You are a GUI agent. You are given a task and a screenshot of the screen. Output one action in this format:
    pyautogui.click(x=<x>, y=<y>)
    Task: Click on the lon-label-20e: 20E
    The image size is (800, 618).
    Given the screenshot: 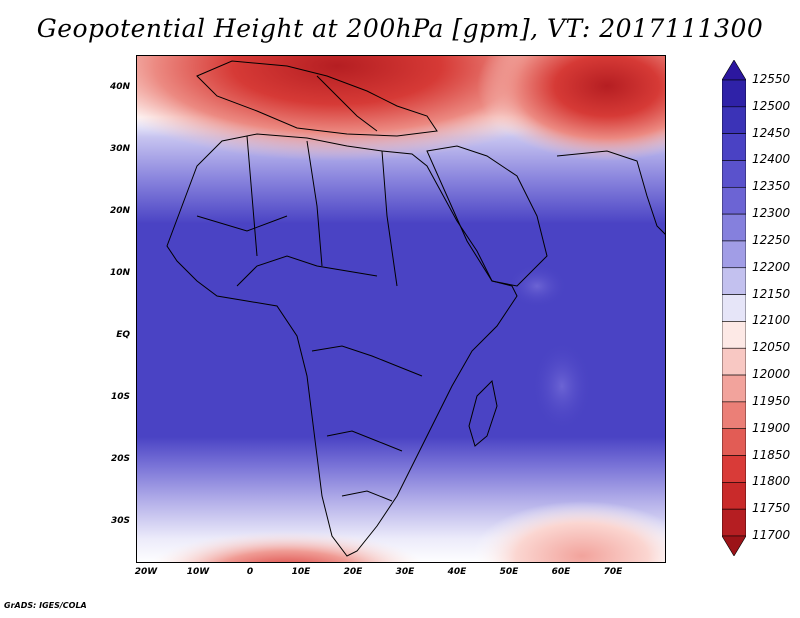 What is the action you would take?
    pyautogui.click(x=353, y=572)
    